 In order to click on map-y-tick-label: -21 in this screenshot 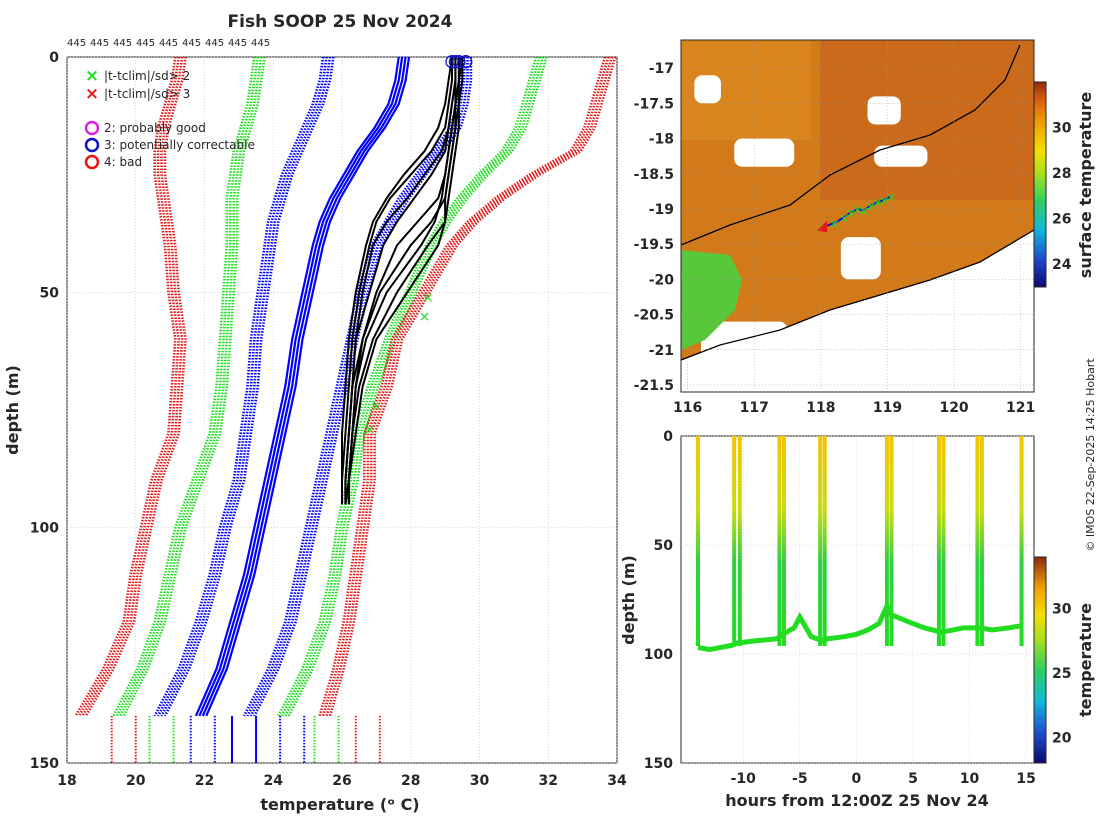, I will do `click(661, 351)`.